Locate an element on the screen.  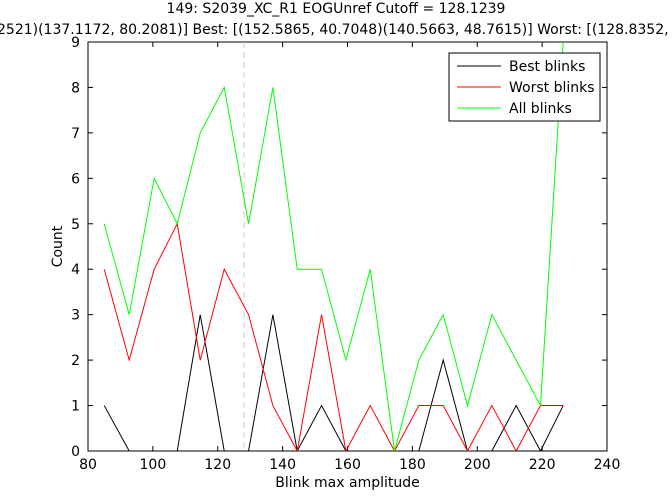
legend: Best blinks Worst blinks All blinks is located at coordinates (524, 87).